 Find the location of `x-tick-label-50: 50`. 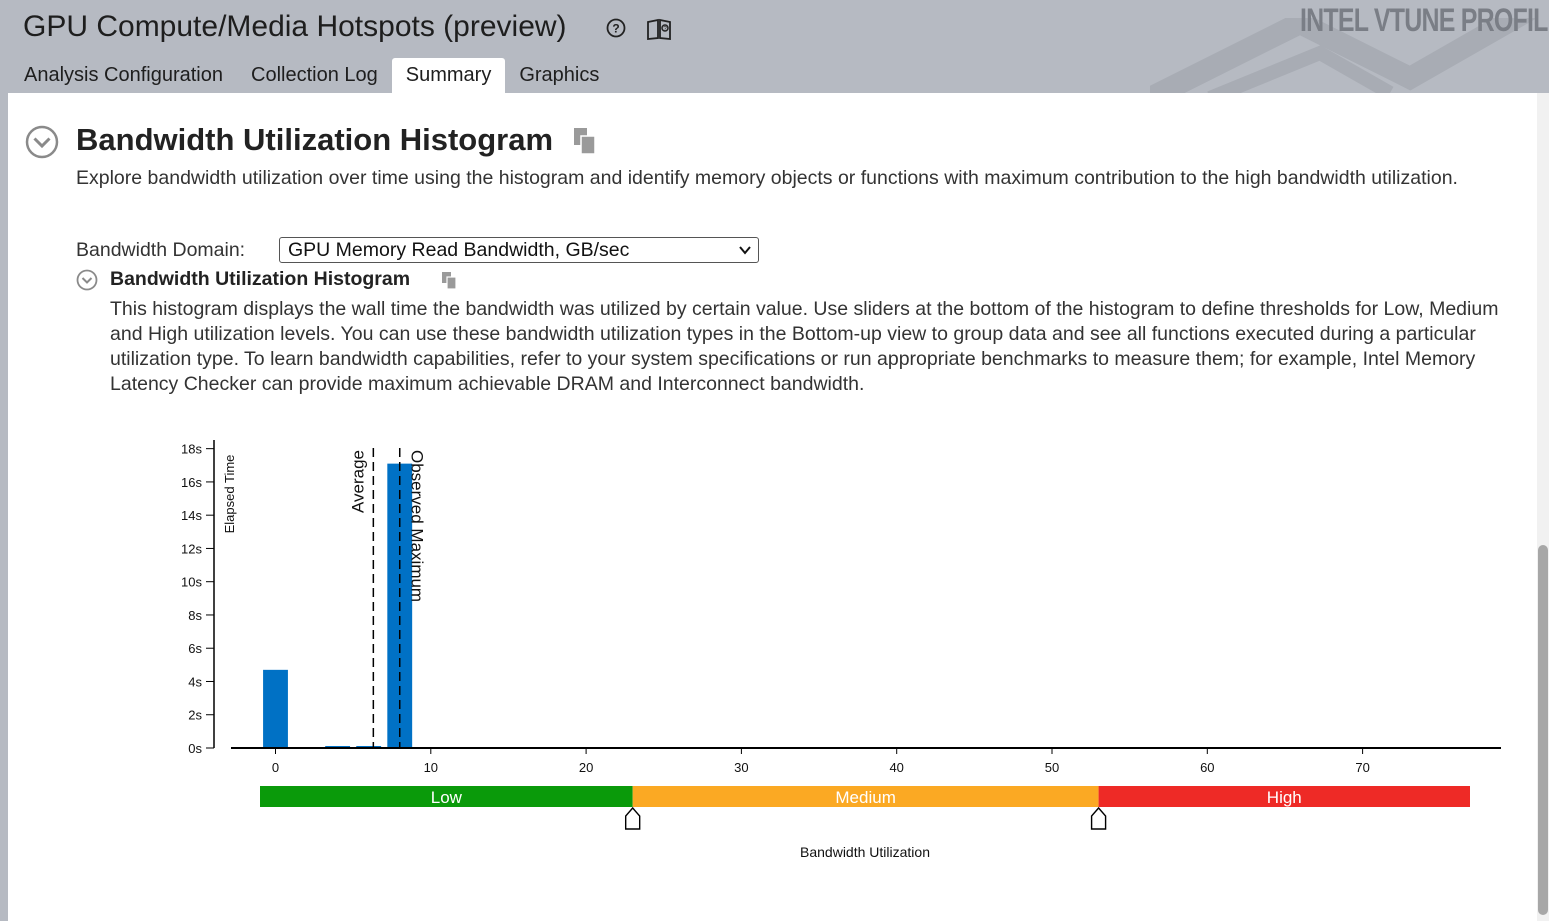

x-tick-label-50: 50 is located at coordinates (1052, 767).